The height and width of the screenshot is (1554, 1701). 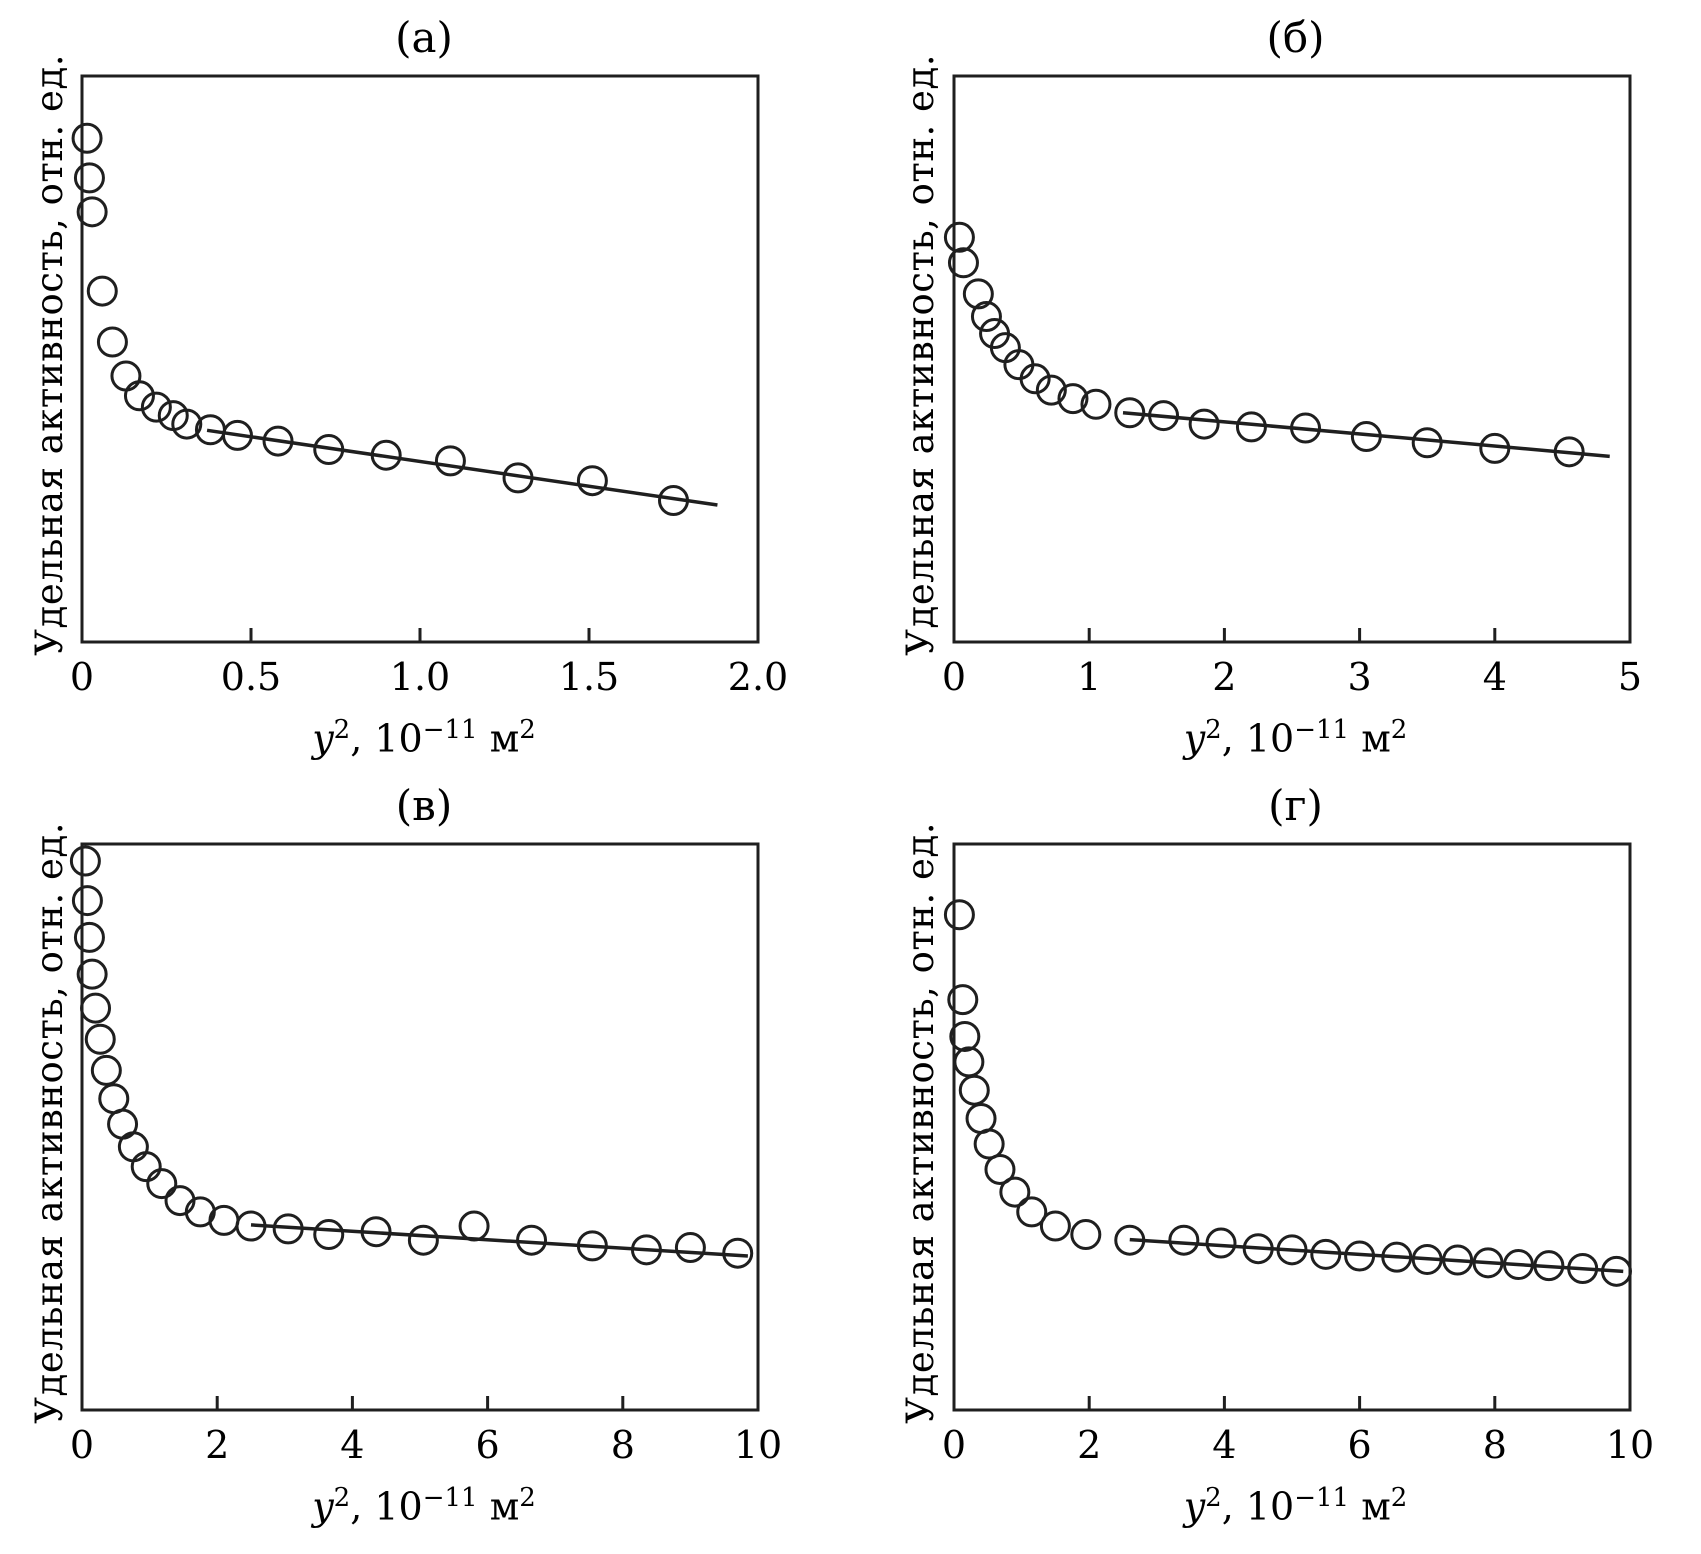 I want to click on svg-text: 1, so click(x=1089, y=677).